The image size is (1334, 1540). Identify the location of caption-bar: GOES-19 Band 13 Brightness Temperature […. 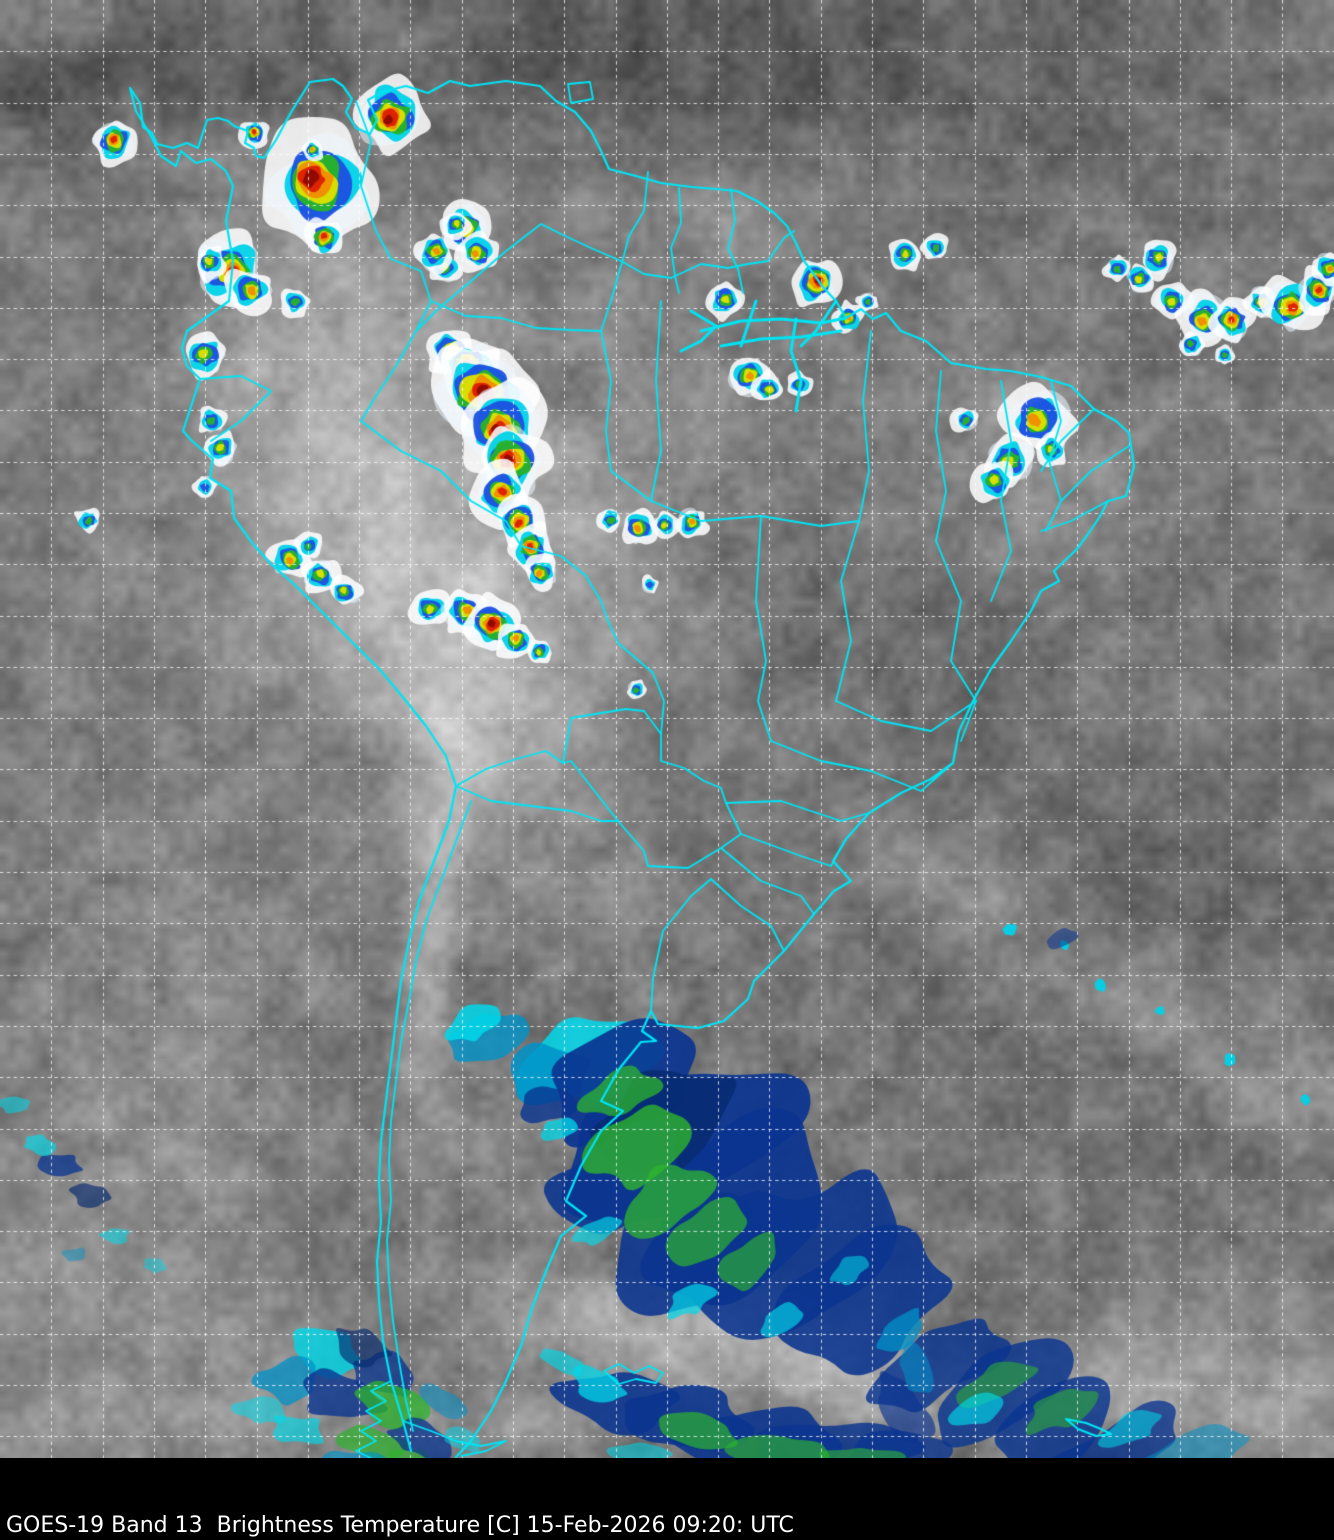
(667, 1499).